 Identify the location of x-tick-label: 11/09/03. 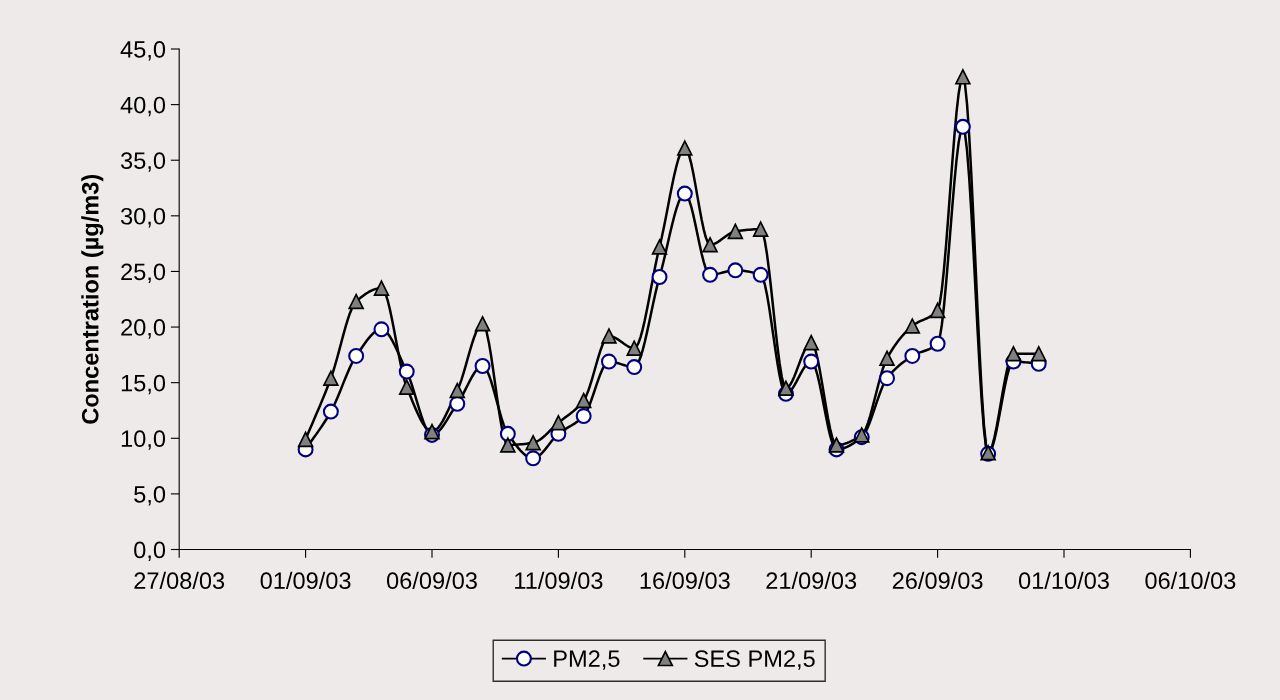
(559, 580).